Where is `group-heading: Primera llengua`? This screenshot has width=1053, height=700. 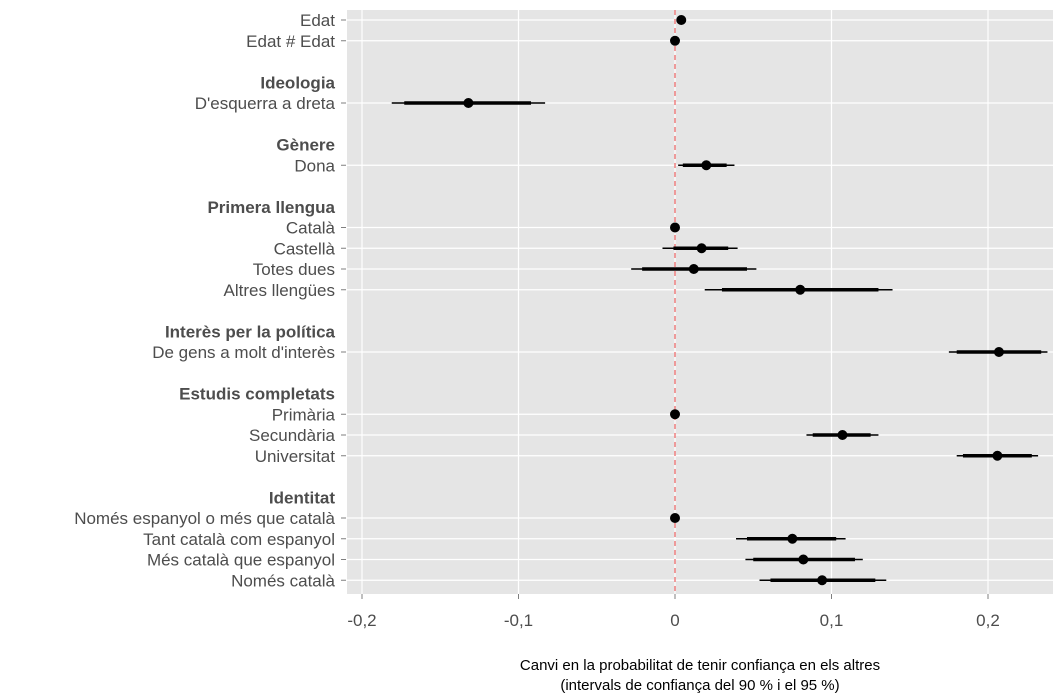 group-heading: Primera llengua is located at coordinates (271, 207).